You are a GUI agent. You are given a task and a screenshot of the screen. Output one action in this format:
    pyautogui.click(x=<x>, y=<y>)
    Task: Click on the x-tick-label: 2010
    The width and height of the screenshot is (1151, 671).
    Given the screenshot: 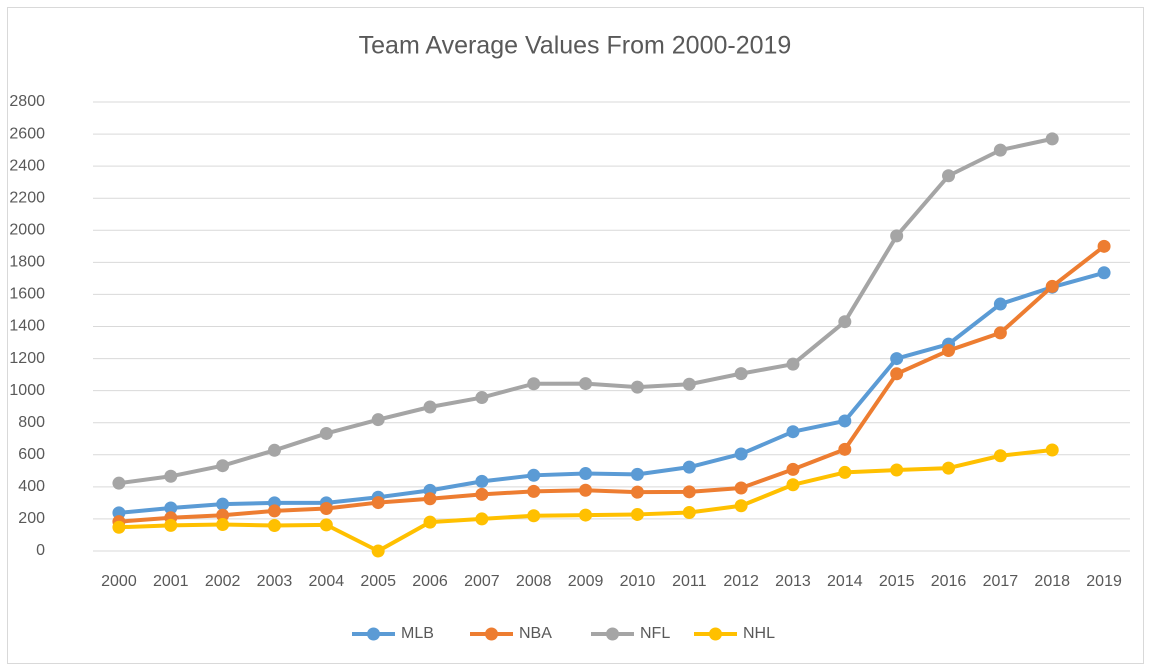 What is the action you would take?
    pyautogui.click(x=638, y=581)
    